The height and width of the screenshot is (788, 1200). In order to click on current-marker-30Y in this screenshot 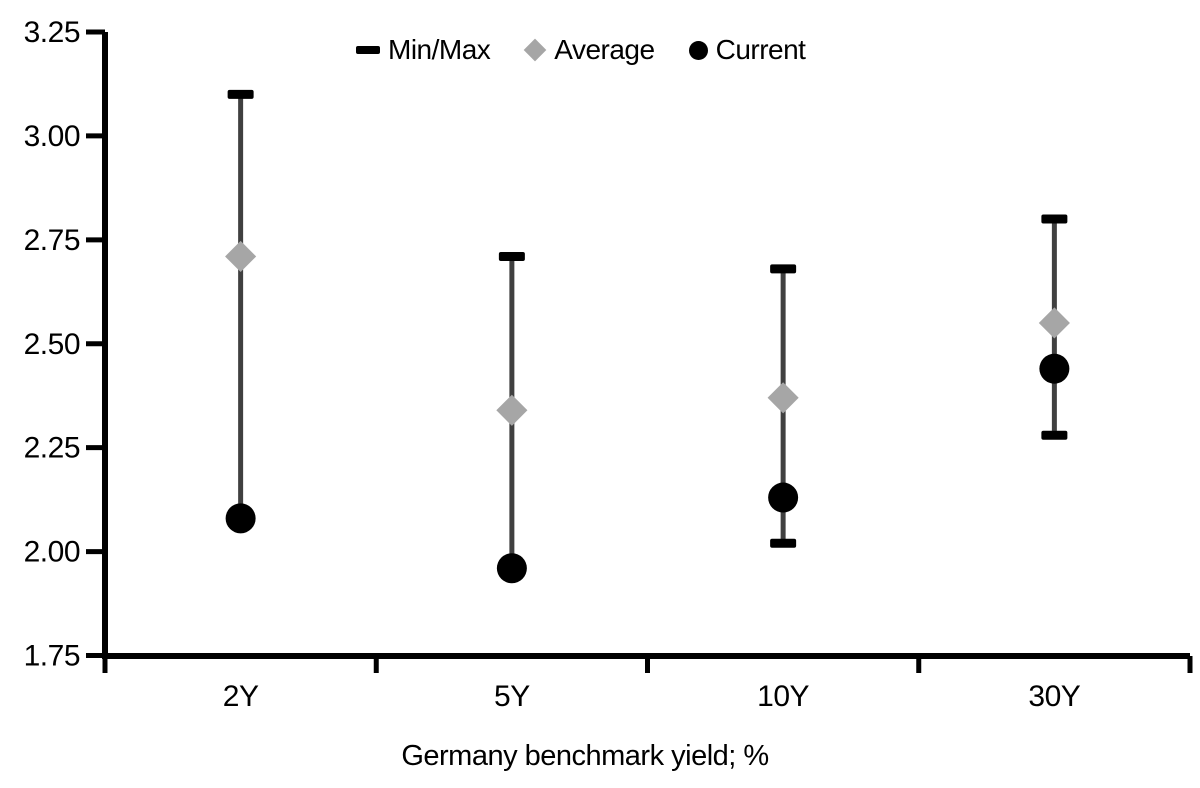, I will do `click(1054, 368)`.